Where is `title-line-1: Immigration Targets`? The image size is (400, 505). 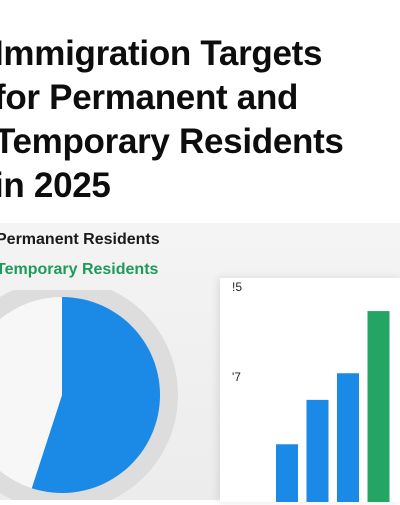 title-line-1: Immigration Targets is located at coordinates (161, 53).